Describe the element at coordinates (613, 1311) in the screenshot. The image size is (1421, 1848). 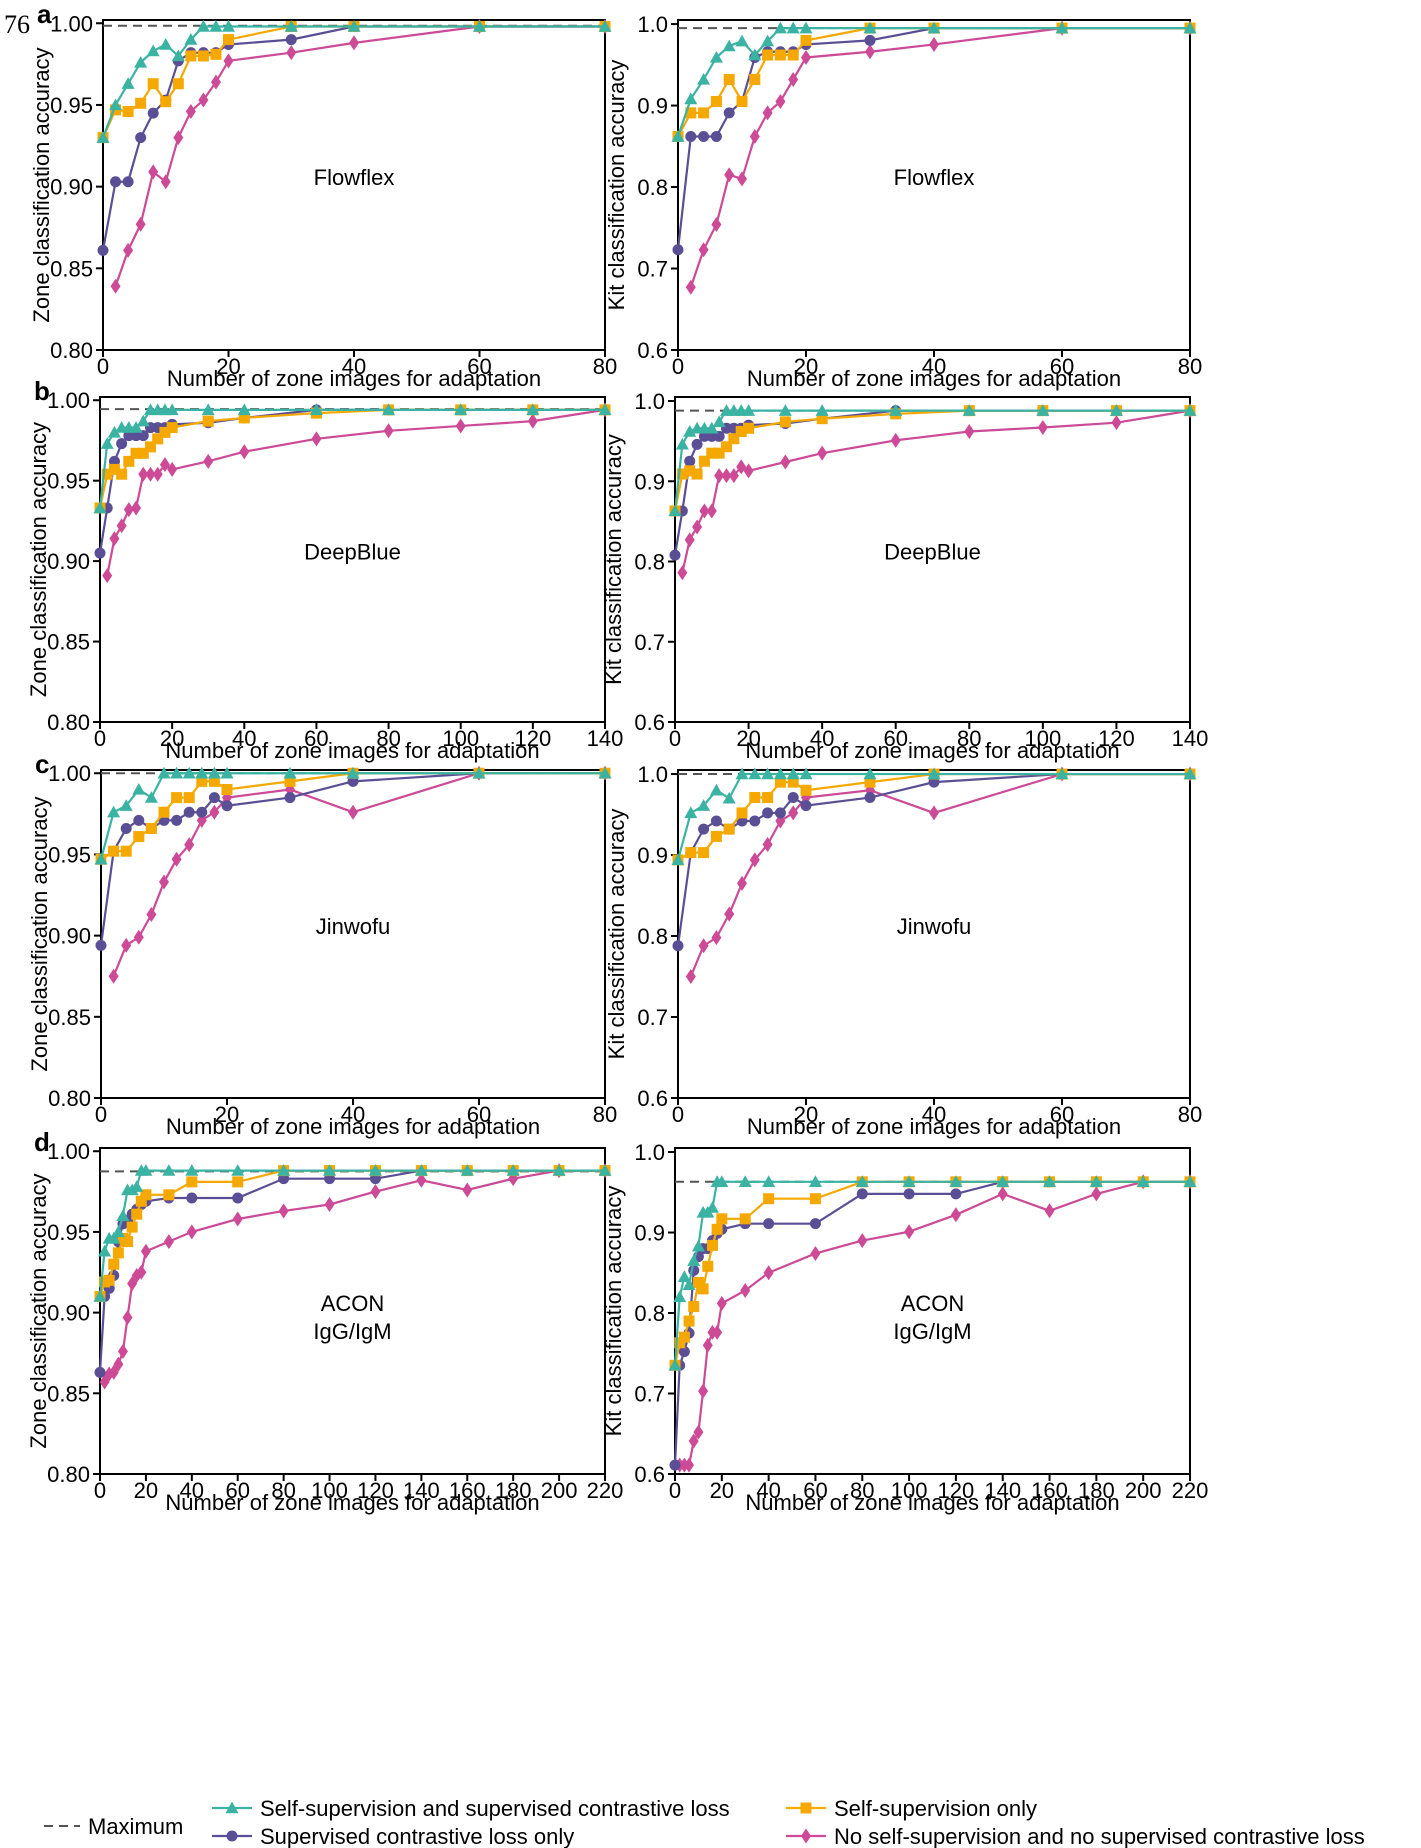
I see `y-axis-title: Kit classification accuracy` at that location.